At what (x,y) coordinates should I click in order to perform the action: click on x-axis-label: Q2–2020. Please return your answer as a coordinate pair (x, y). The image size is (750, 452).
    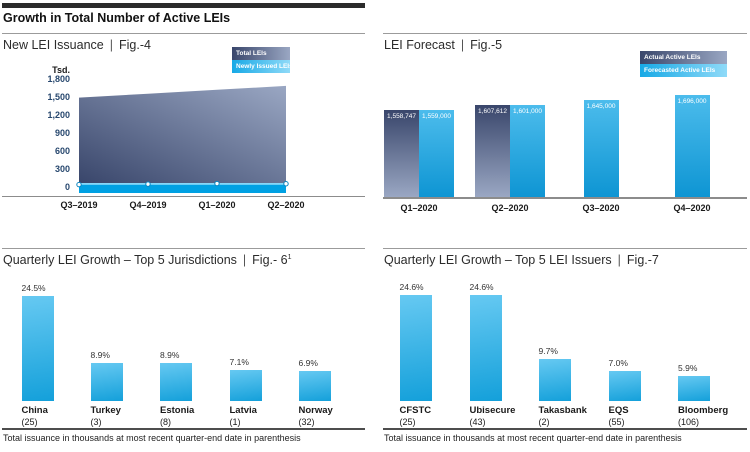
    Looking at the image, I should click on (285, 205).